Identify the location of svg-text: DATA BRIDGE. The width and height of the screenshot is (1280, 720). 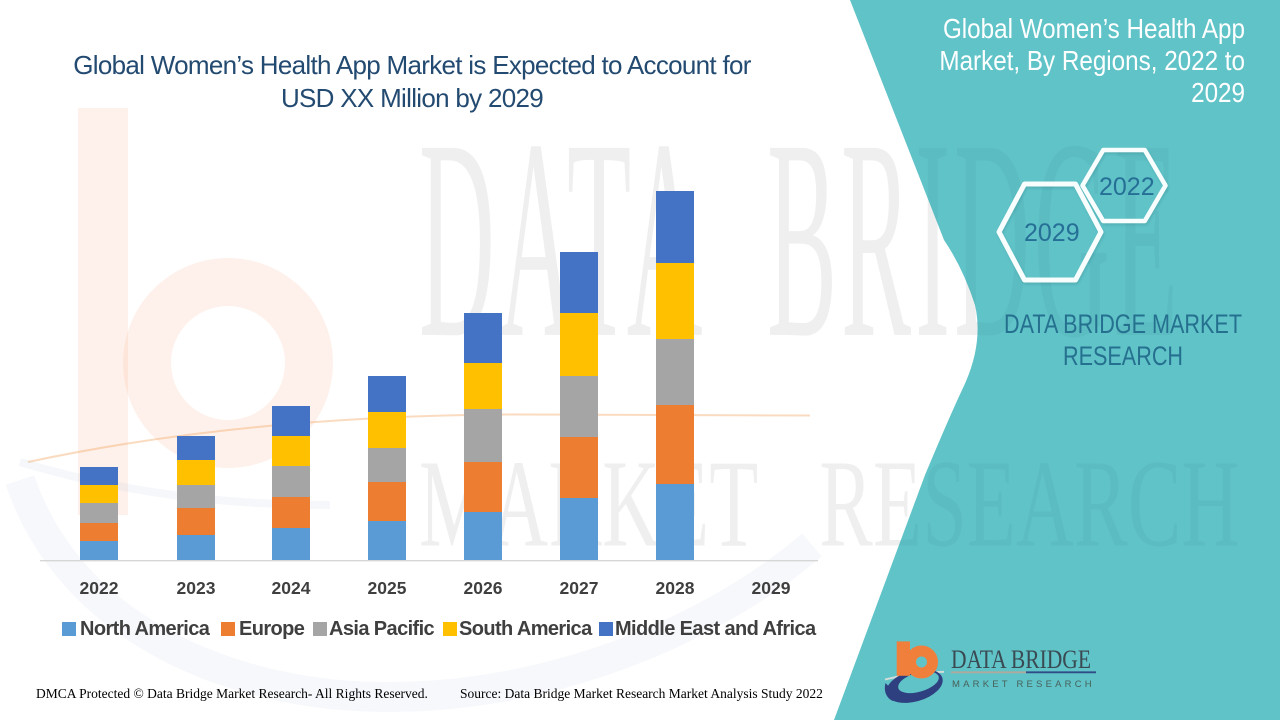
(1021, 659).